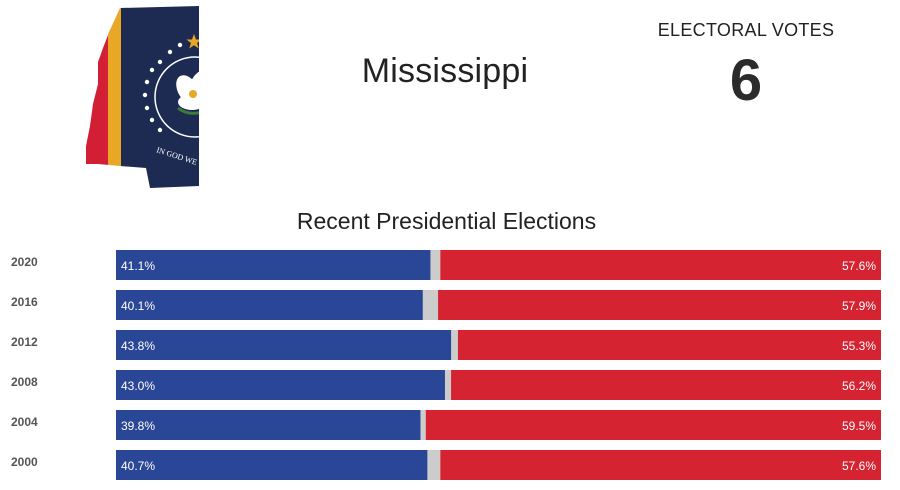 This screenshot has height=490, width=900. I want to click on star-ring, so click(162, 87).